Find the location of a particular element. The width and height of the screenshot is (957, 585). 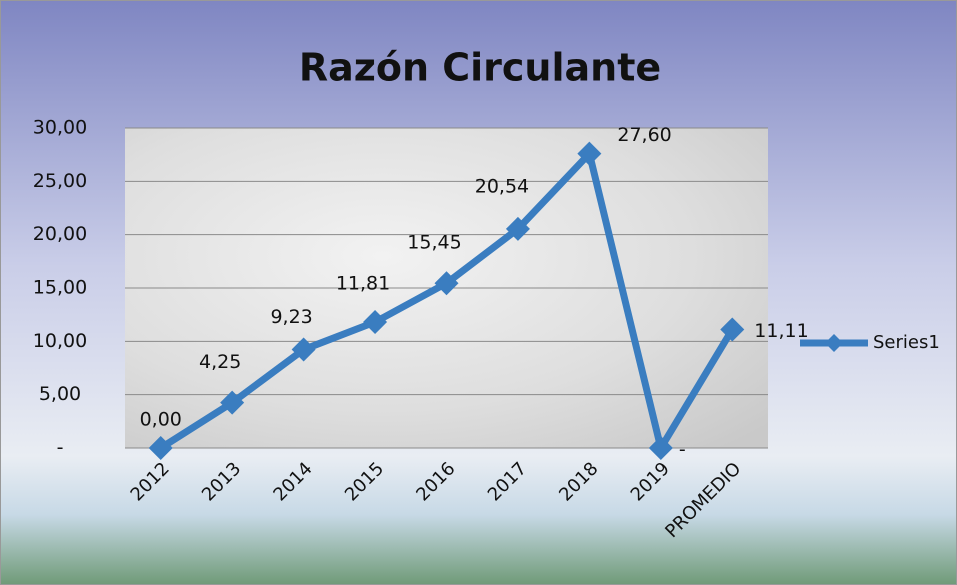

y-tick-label: - is located at coordinates (60, 448).